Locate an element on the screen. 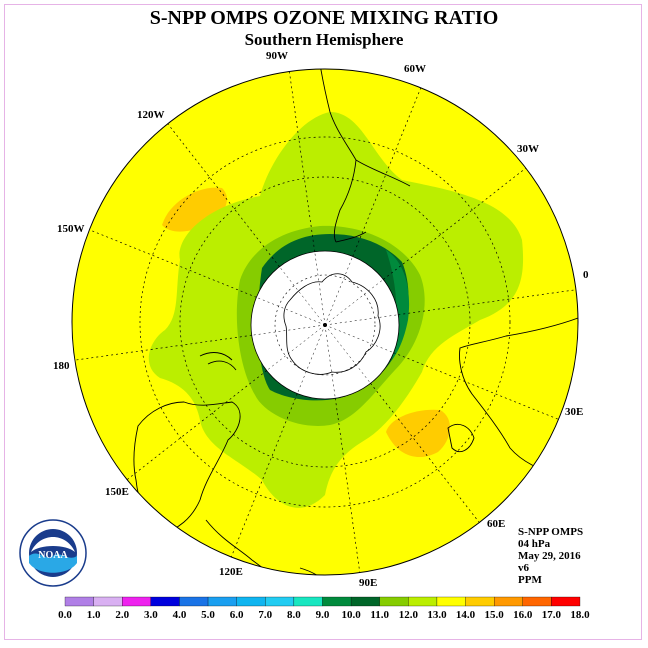  latitude-circle-inner is located at coordinates (325, 325).